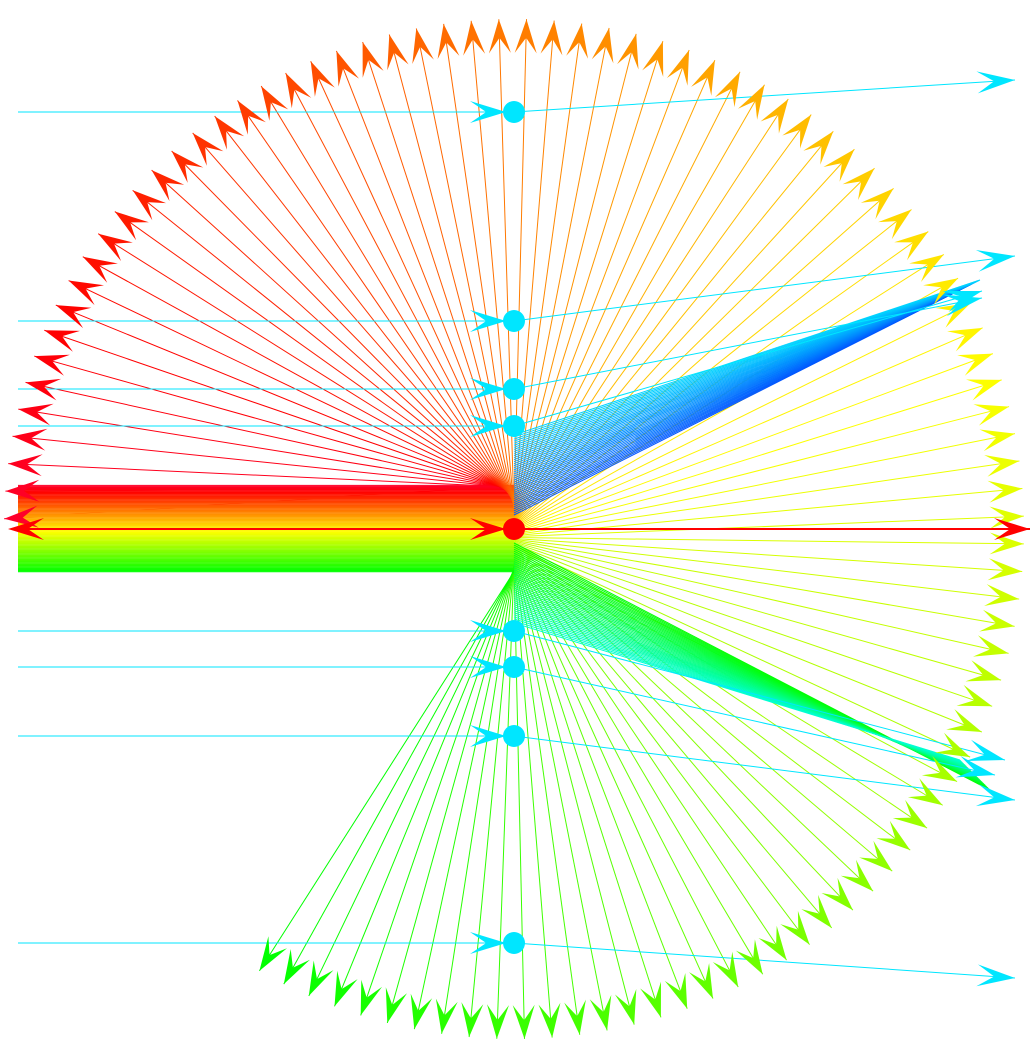 This screenshot has height=1053, width=1033. Describe the element at coordinates (488, 529) in the screenshot. I see `center-pivot-arrowhead` at that location.